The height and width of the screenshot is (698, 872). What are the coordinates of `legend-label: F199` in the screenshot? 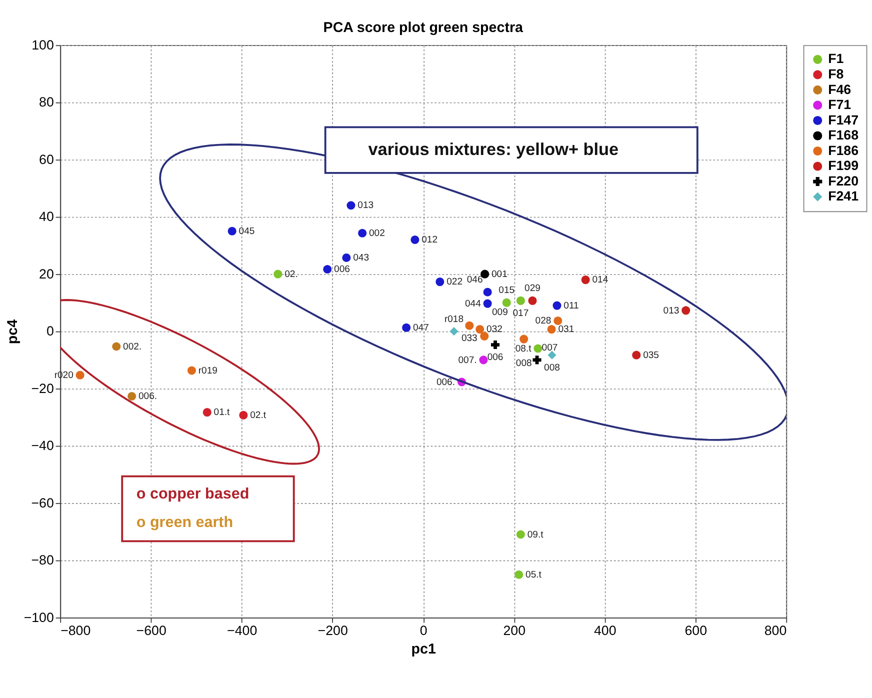 It's located at (843, 166).